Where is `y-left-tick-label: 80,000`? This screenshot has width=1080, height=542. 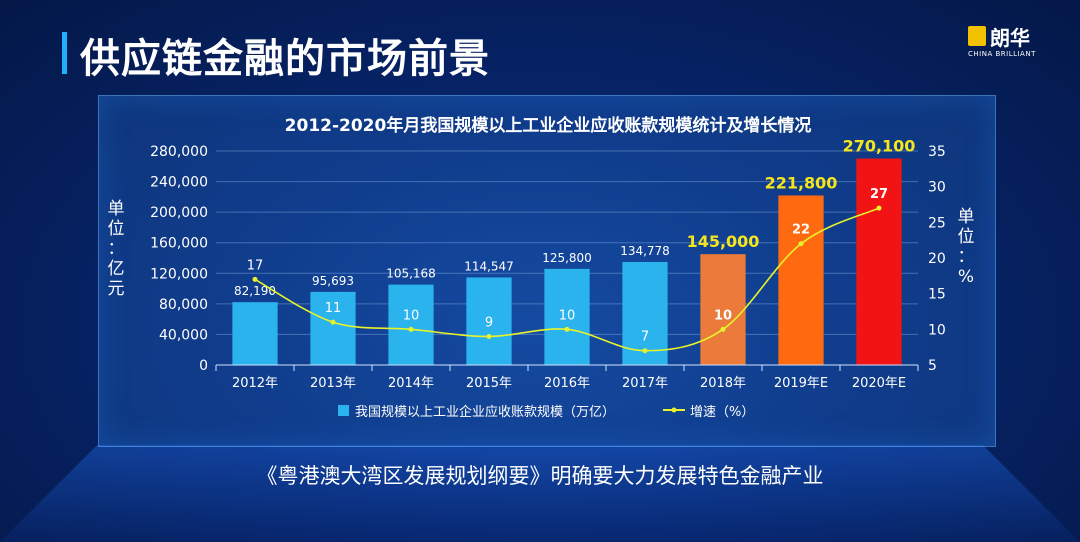 y-left-tick-label: 80,000 is located at coordinates (183, 305).